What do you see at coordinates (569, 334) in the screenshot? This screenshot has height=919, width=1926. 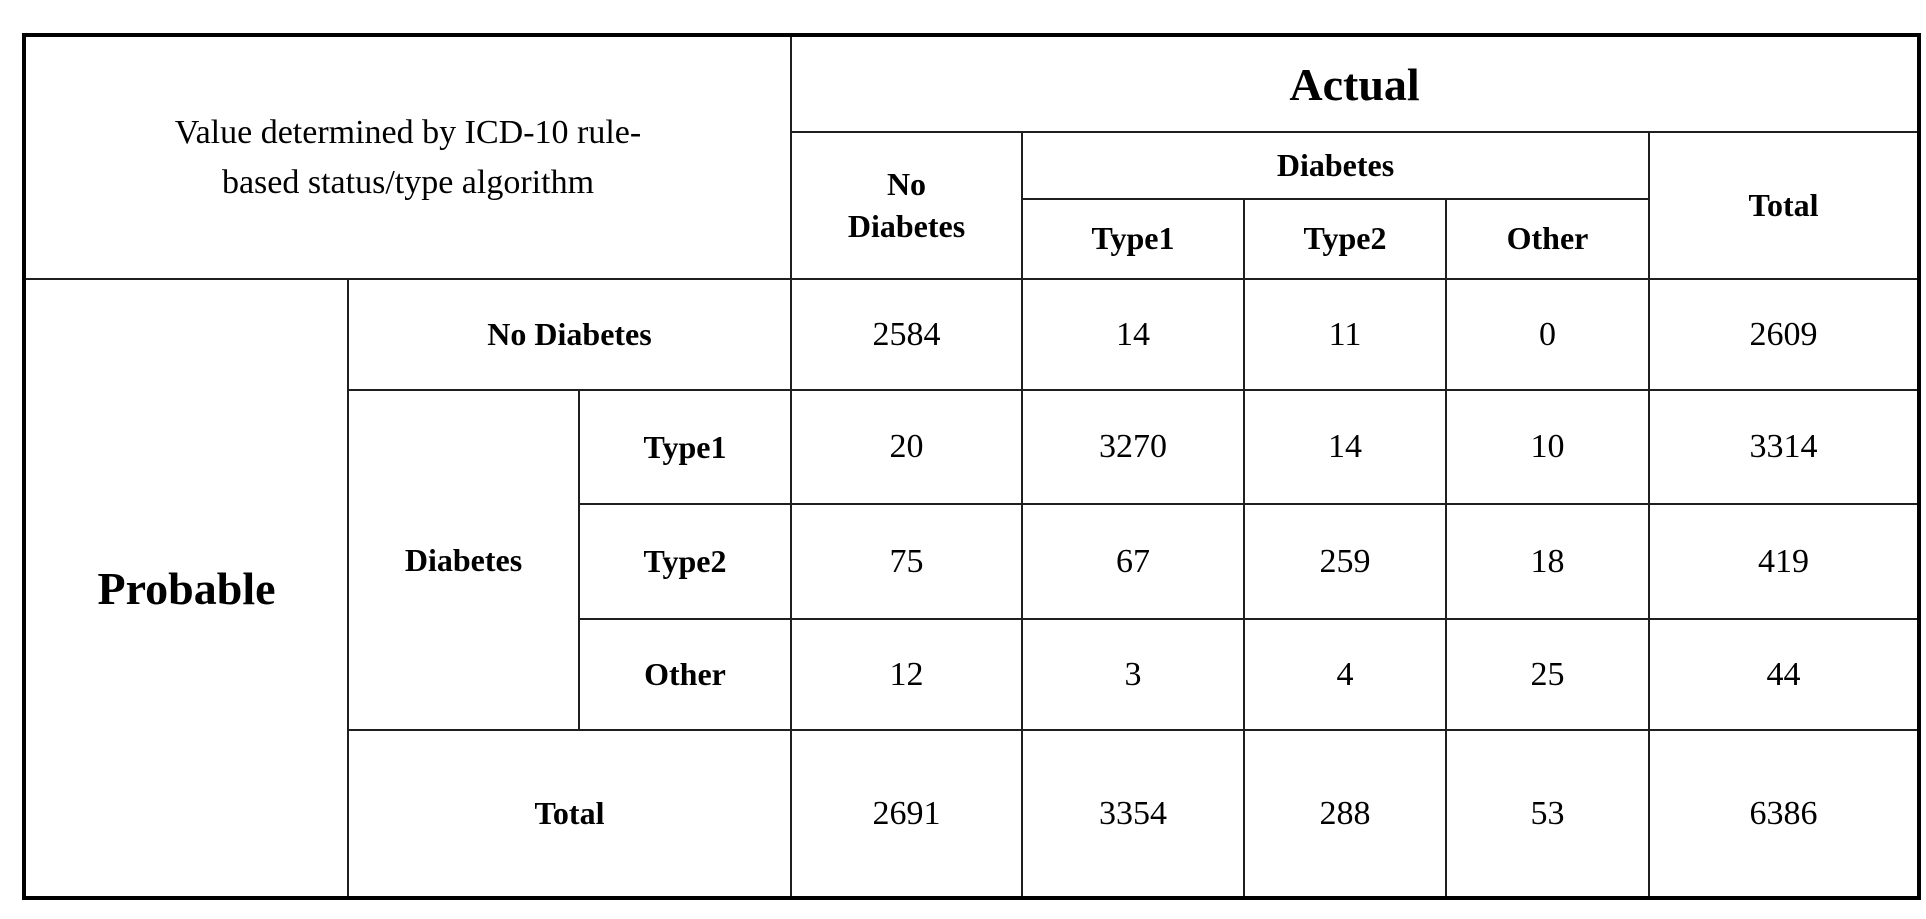 I see `row-header-no-diabetes: No Diabetes` at bounding box center [569, 334].